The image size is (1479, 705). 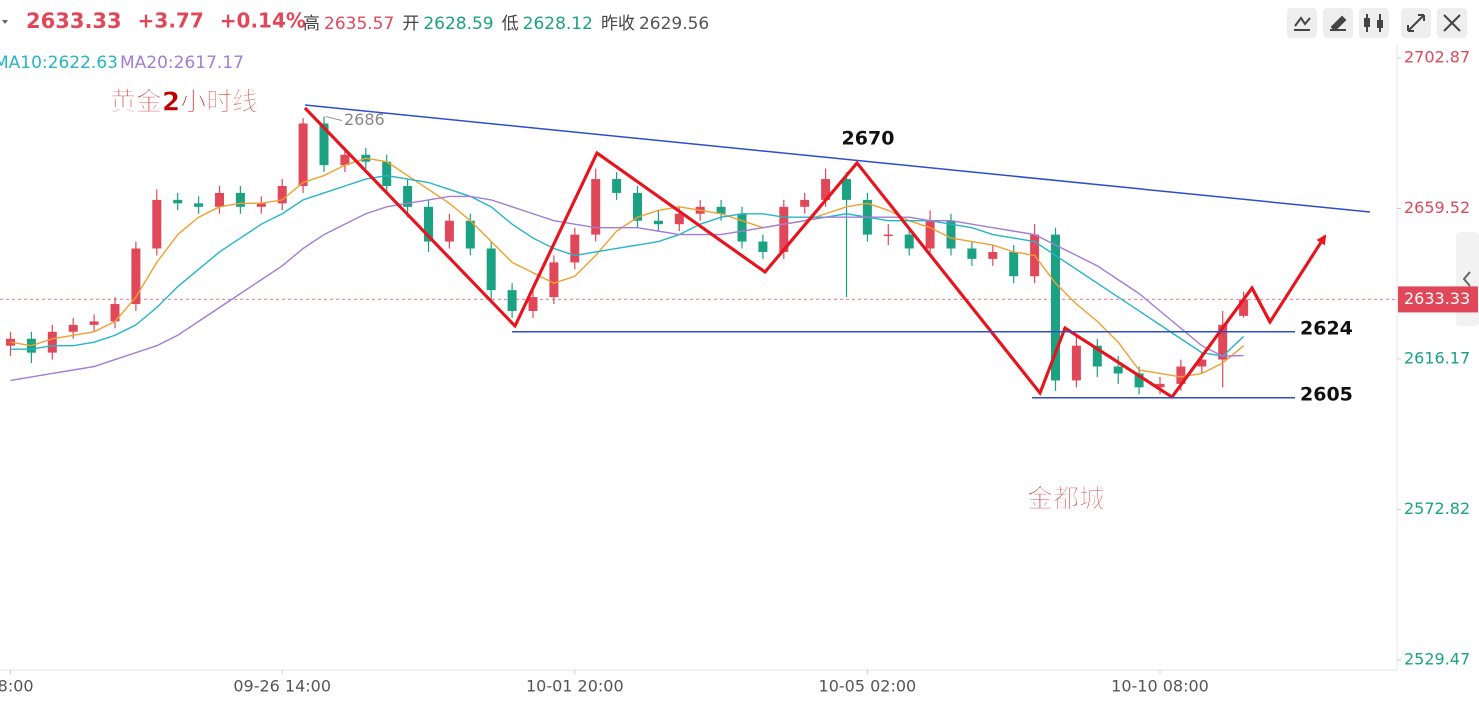 I want to click on dropdown-icon, so click(x=5, y=22).